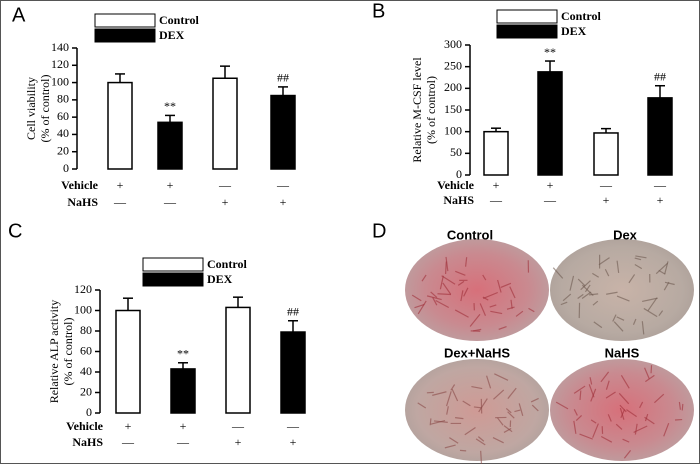 The image size is (700, 464). What do you see at coordinates (63, 133) in the screenshot?
I see `y-tick-label: 40` at bounding box center [63, 133].